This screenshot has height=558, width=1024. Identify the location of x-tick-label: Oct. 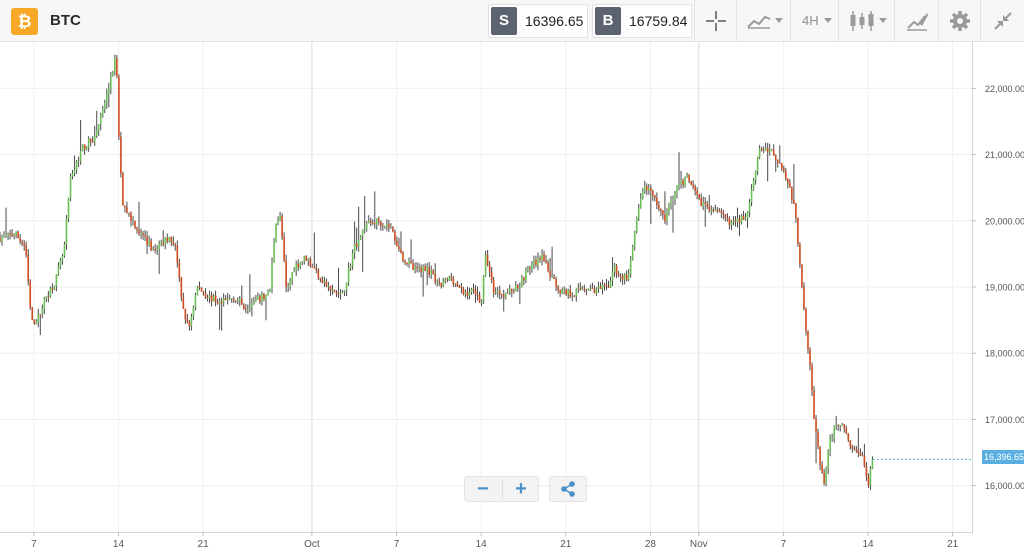
(312, 544).